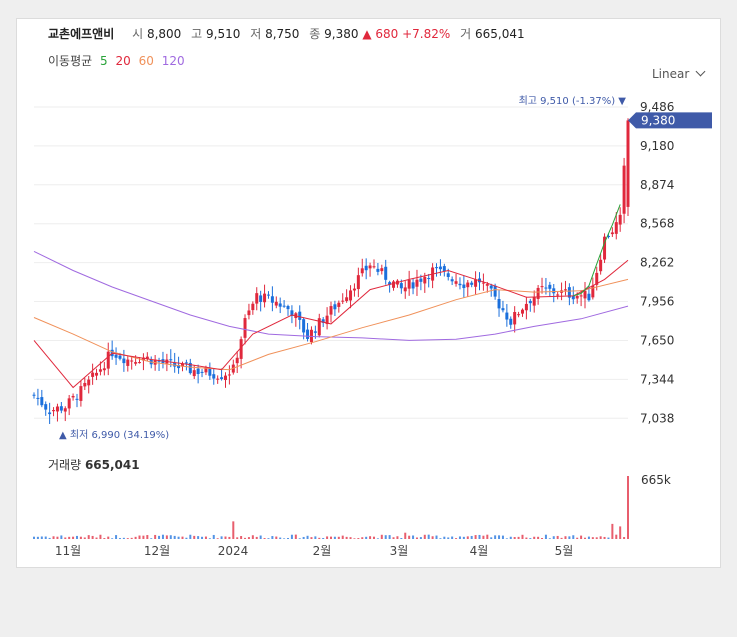 The height and width of the screenshot is (637, 737). What do you see at coordinates (315, 34) in the screenshot?
I see `close-label: 종` at bounding box center [315, 34].